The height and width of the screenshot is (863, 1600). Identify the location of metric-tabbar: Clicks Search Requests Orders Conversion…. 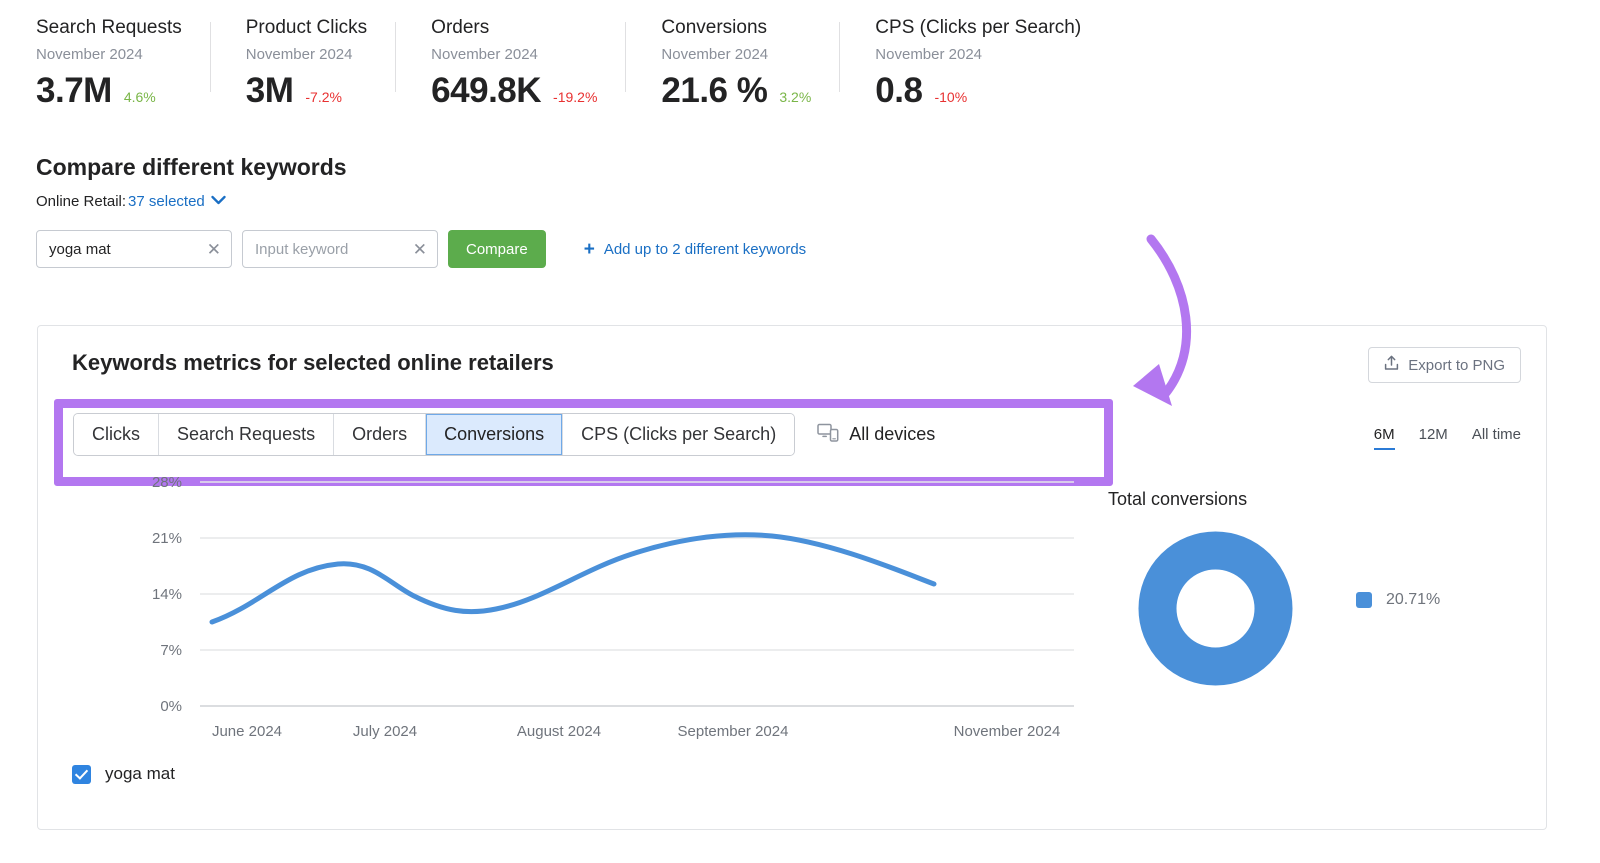
(504, 434).